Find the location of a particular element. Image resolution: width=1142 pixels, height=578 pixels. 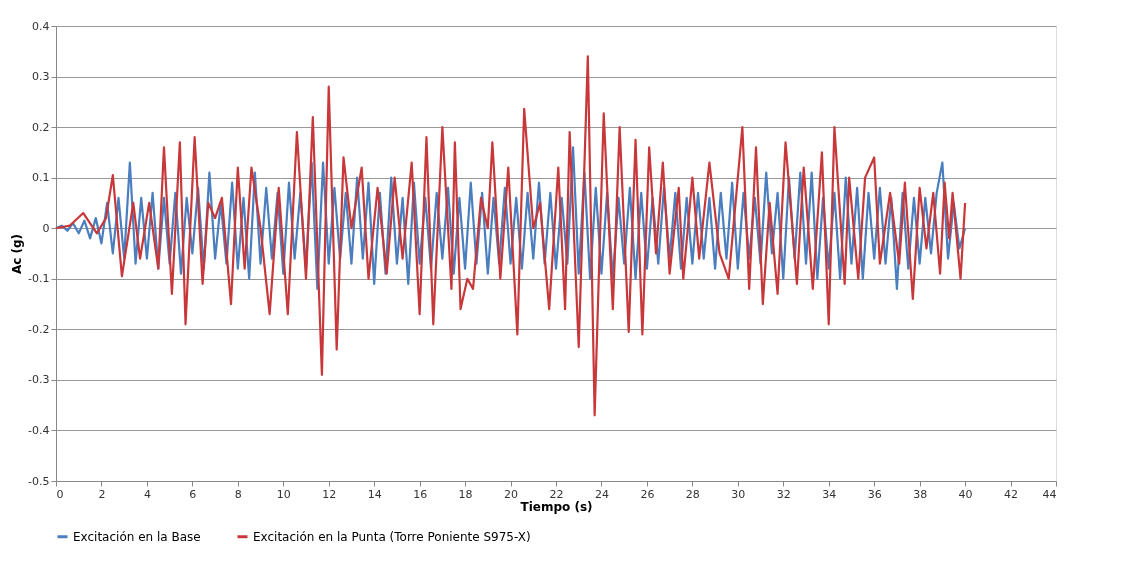

x-tick-label: 16 is located at coordinates (420, 494).